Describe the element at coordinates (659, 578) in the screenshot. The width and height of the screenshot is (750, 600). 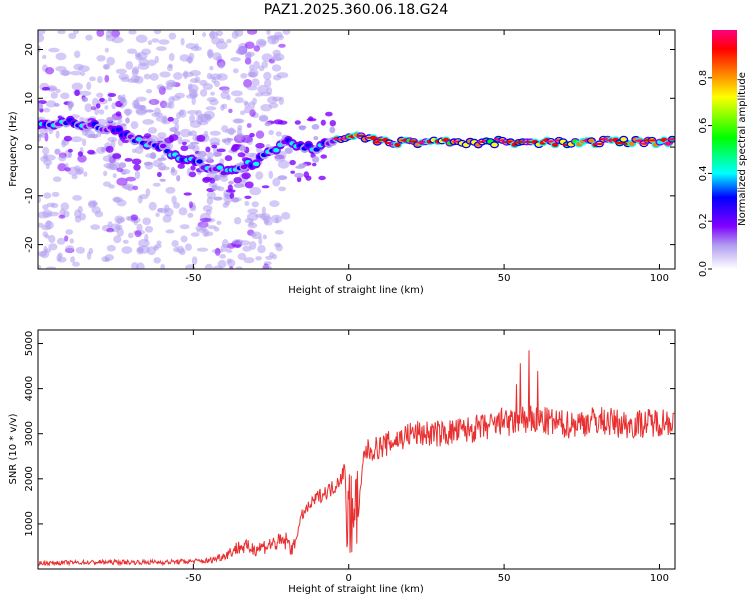
I see `x-tick-label: 100` at that location.